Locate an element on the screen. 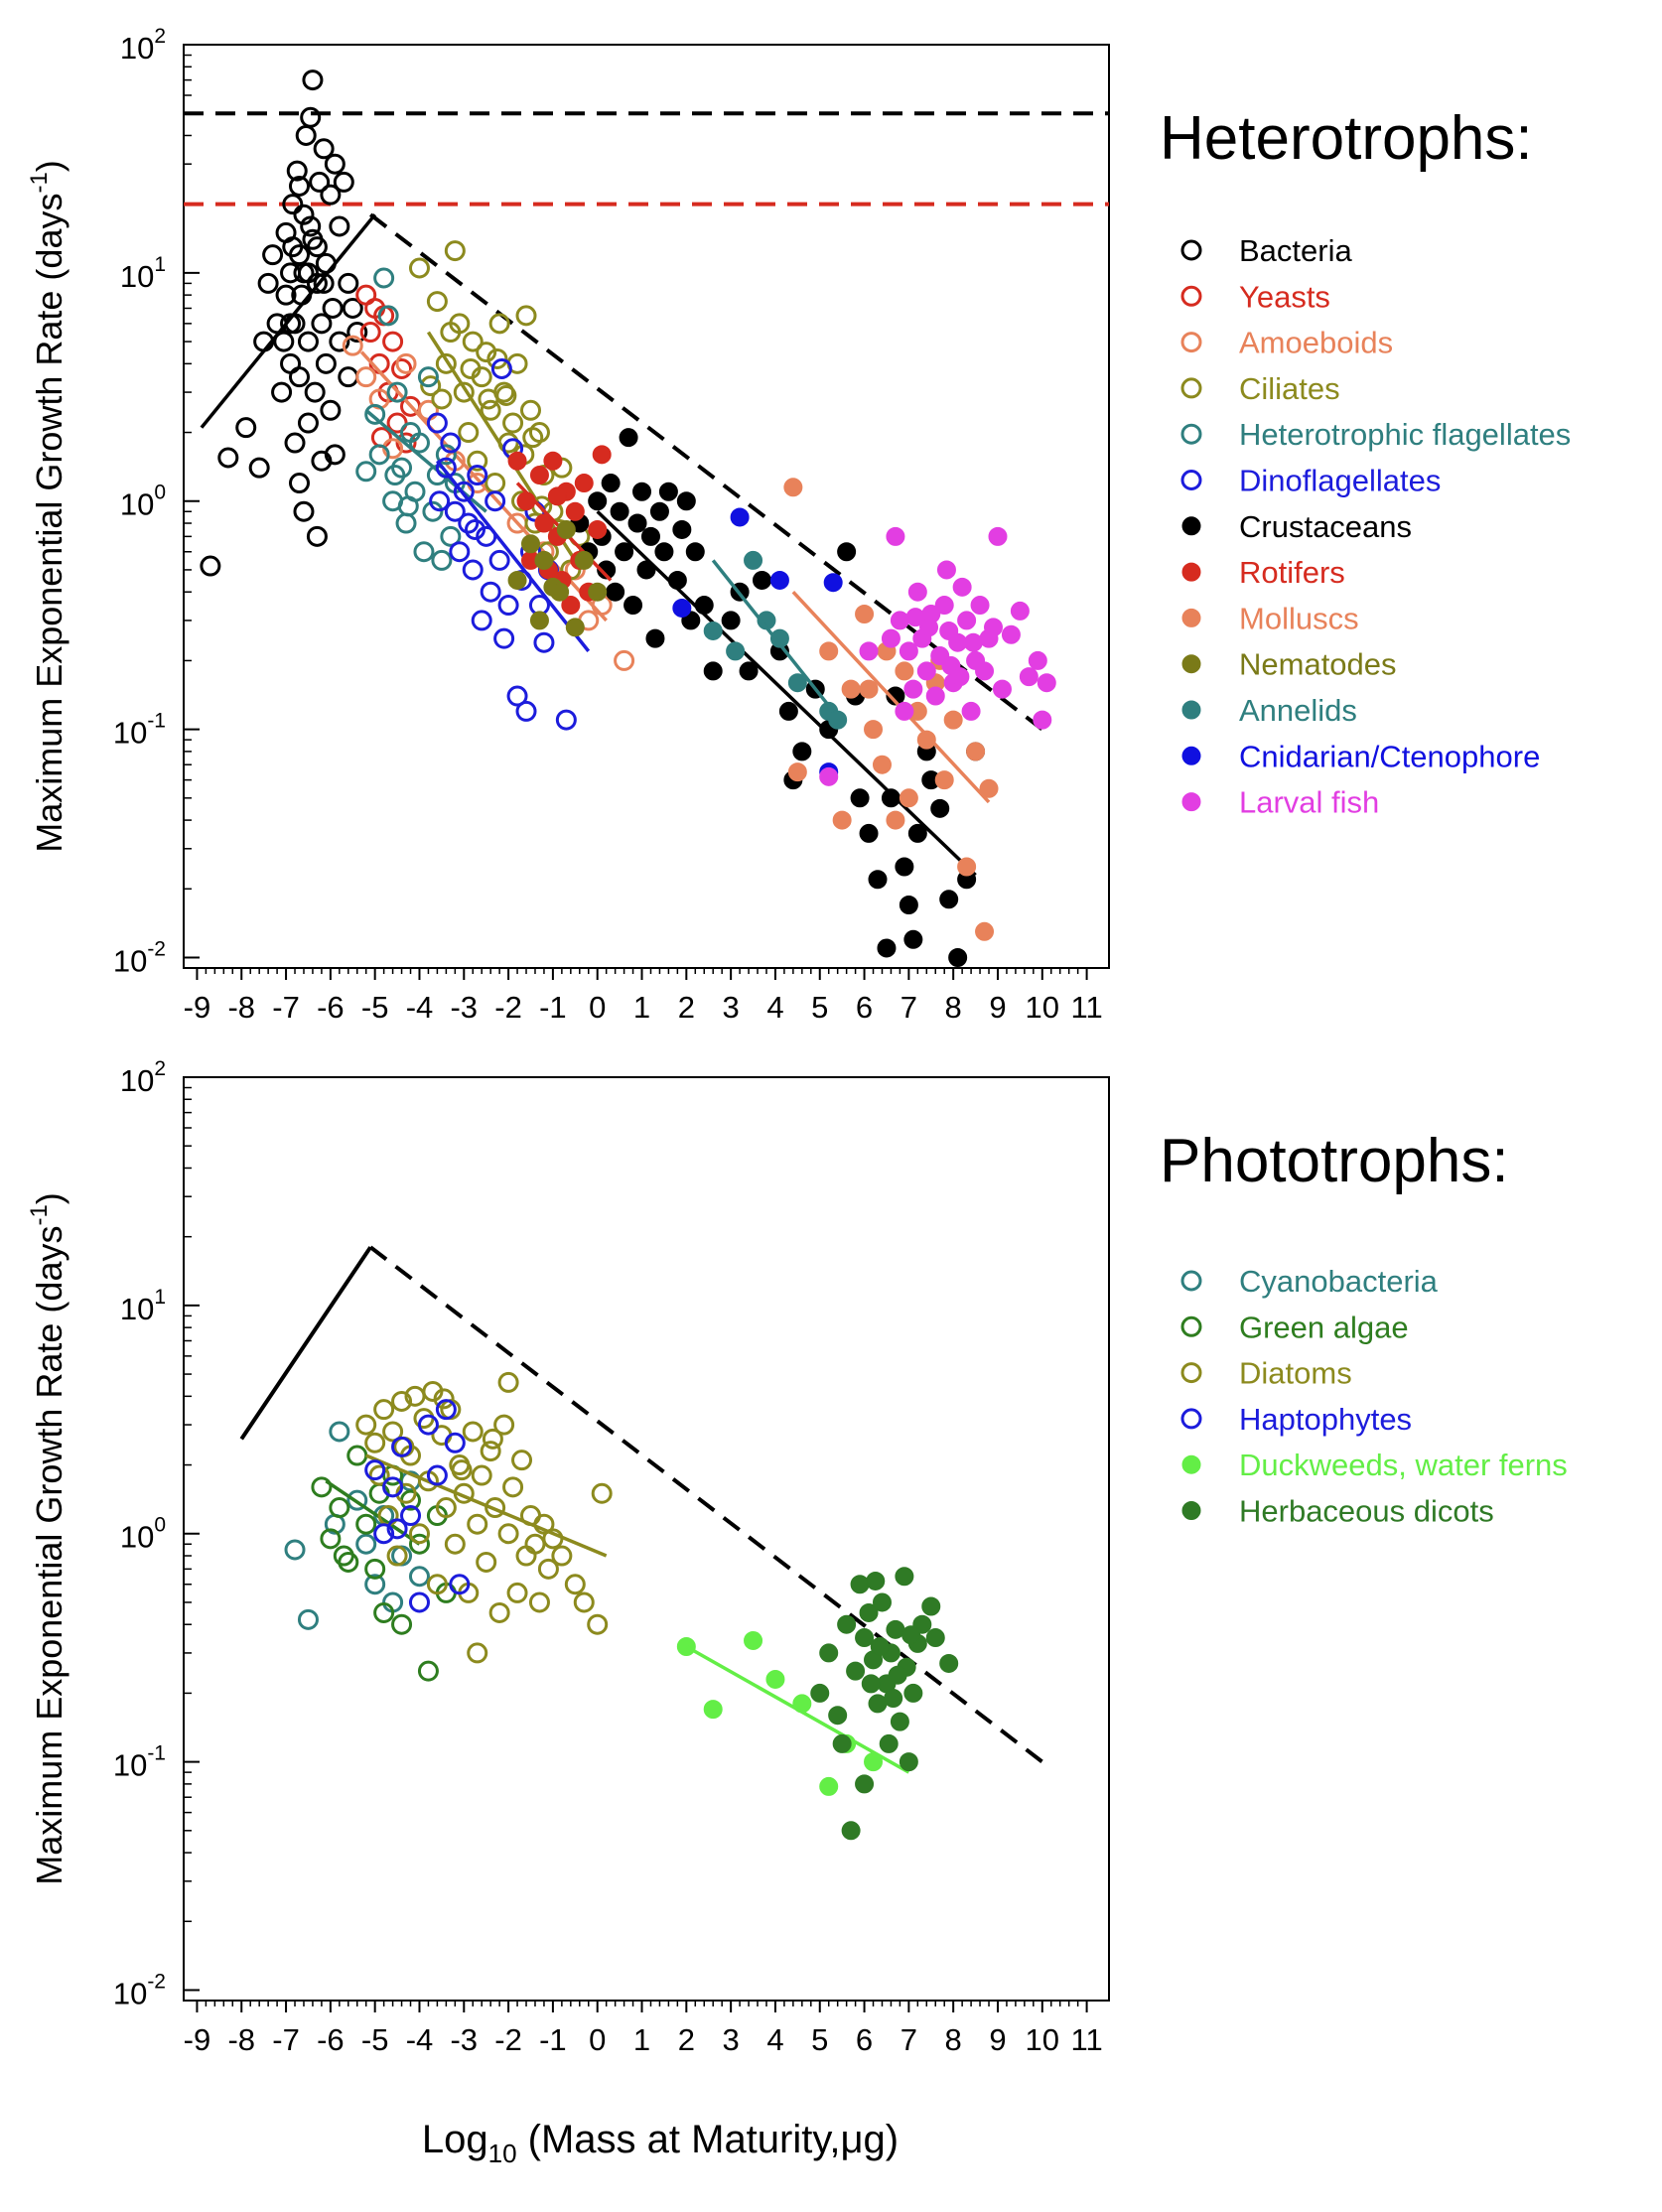  reference-line is located at coordinates (706, 472).